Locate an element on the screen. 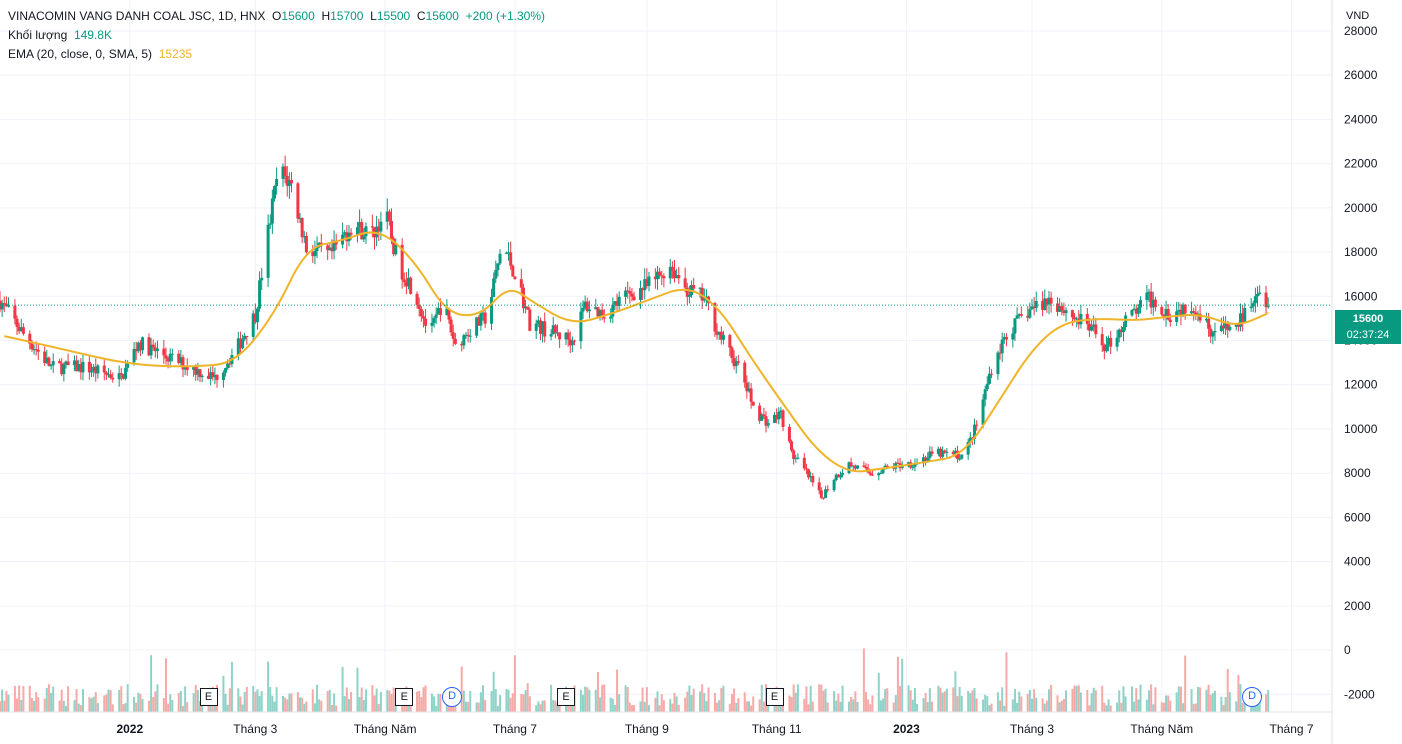 This screenshot has width=1402, height=744. legend-ema: EMA (20, close, 0, SMA, 5) 15235 is located at coordinates (100, 54).